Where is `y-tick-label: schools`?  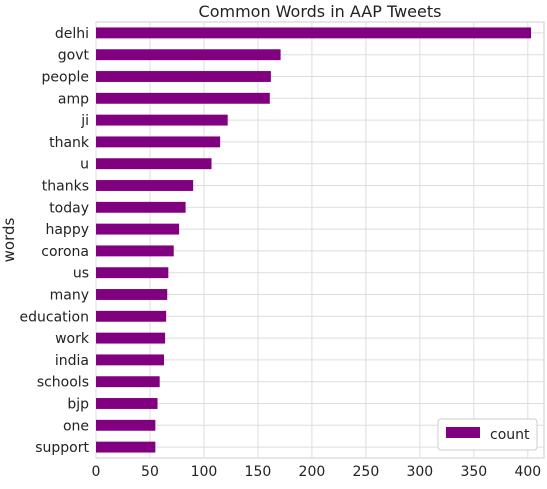 y-tick-label: schools is located at coordinates (63, 383).